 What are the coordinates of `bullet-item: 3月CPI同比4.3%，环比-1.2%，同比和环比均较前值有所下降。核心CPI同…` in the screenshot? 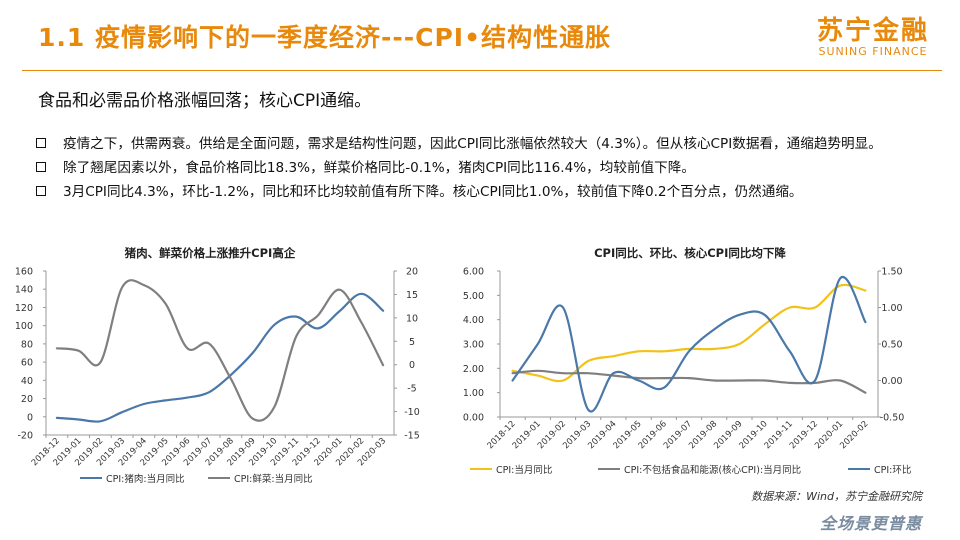 It's located at (488, 192).